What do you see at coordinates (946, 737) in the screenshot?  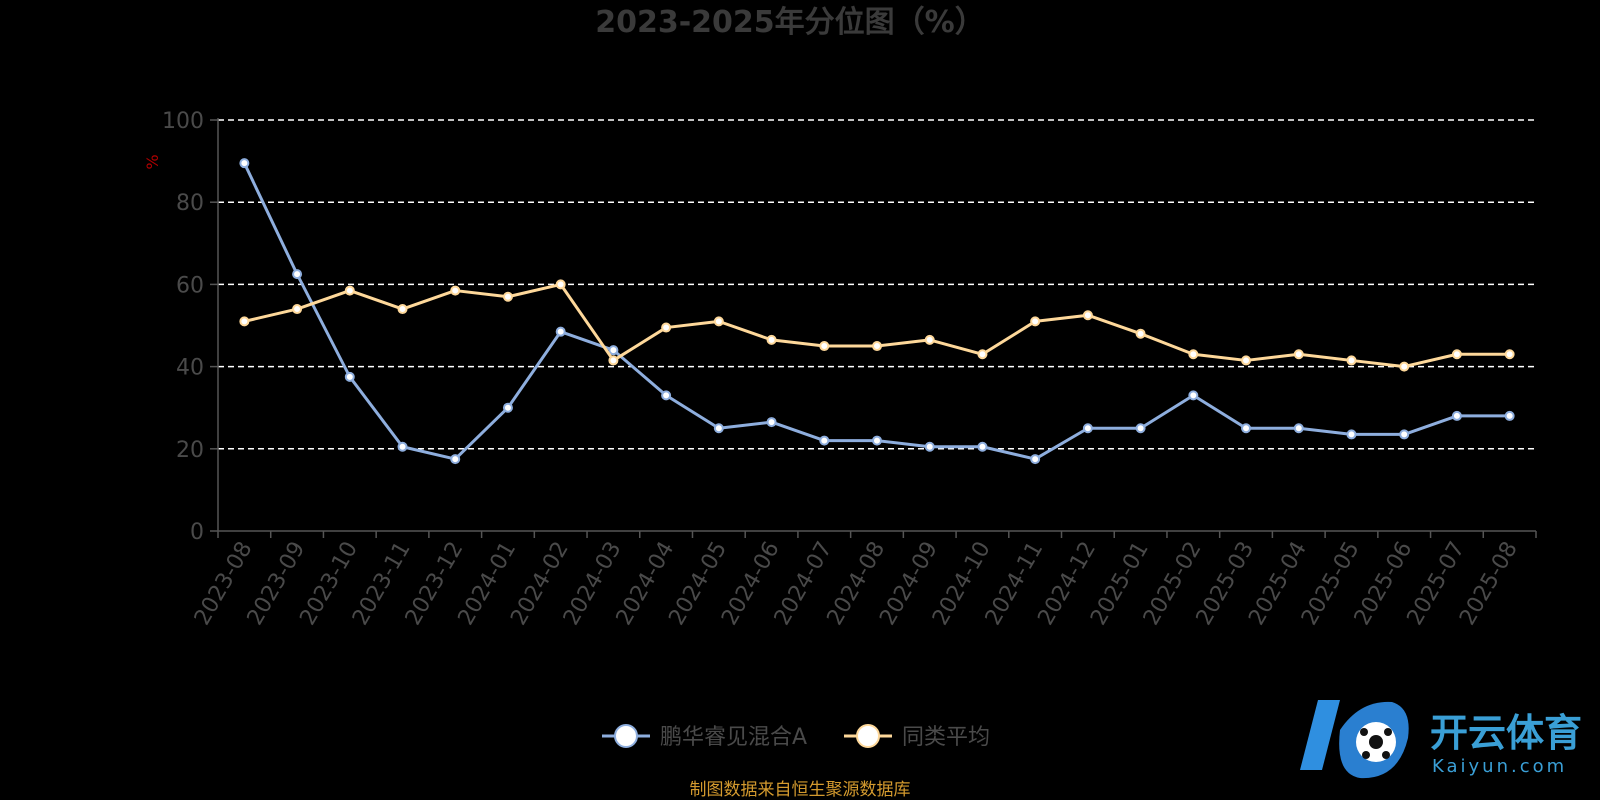 I see `legend-label: 同类平均` at bounding box center [946, 737].